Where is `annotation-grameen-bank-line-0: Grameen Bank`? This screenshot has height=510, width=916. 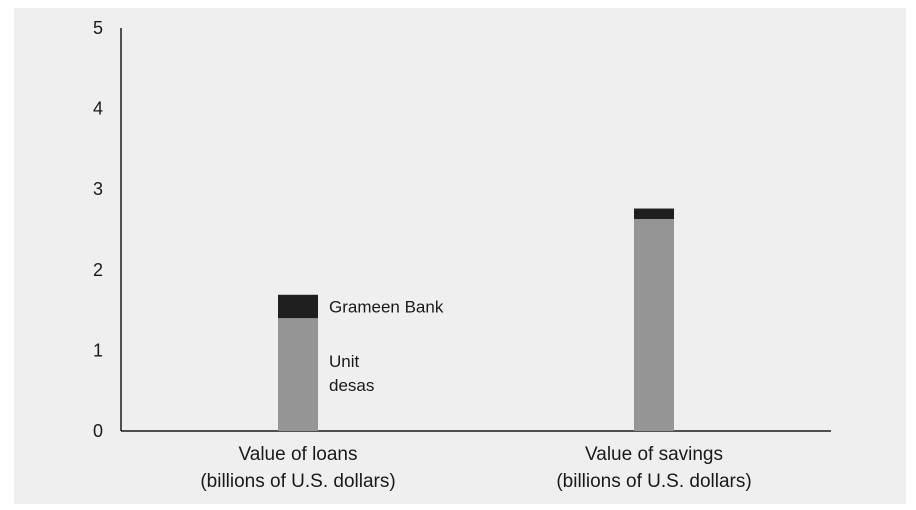 annotation-grameen-bank-line-0: Grameen Bank is located at coordinates (386, 306).